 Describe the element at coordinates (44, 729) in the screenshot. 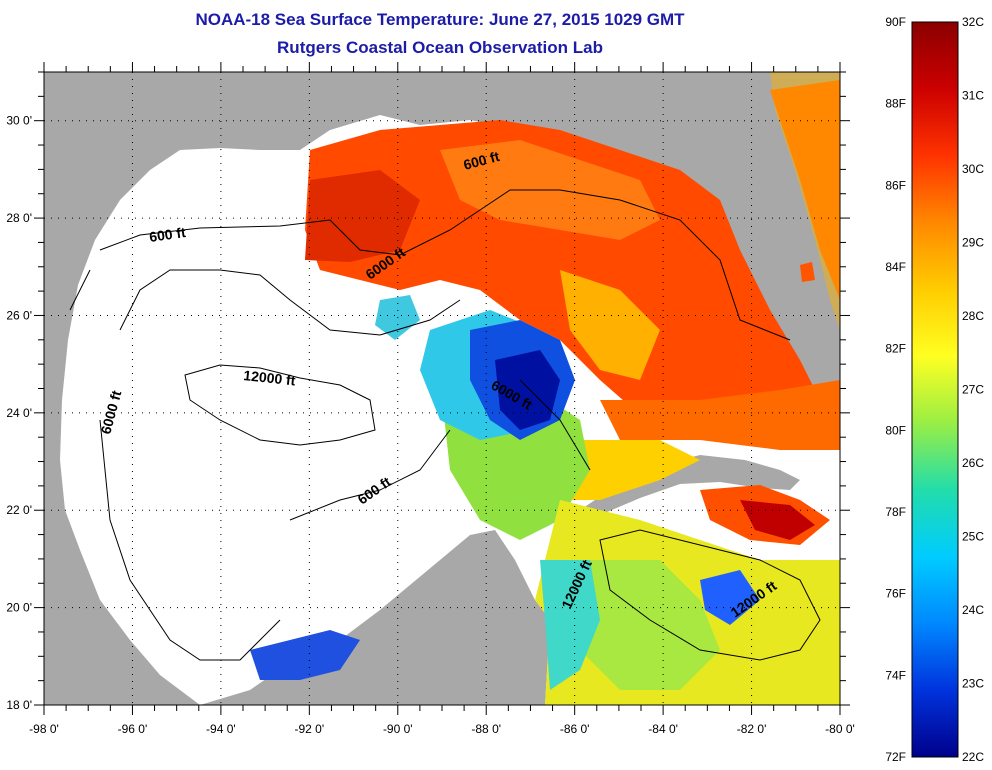

I see `lon-label: -98 0'` at that location.